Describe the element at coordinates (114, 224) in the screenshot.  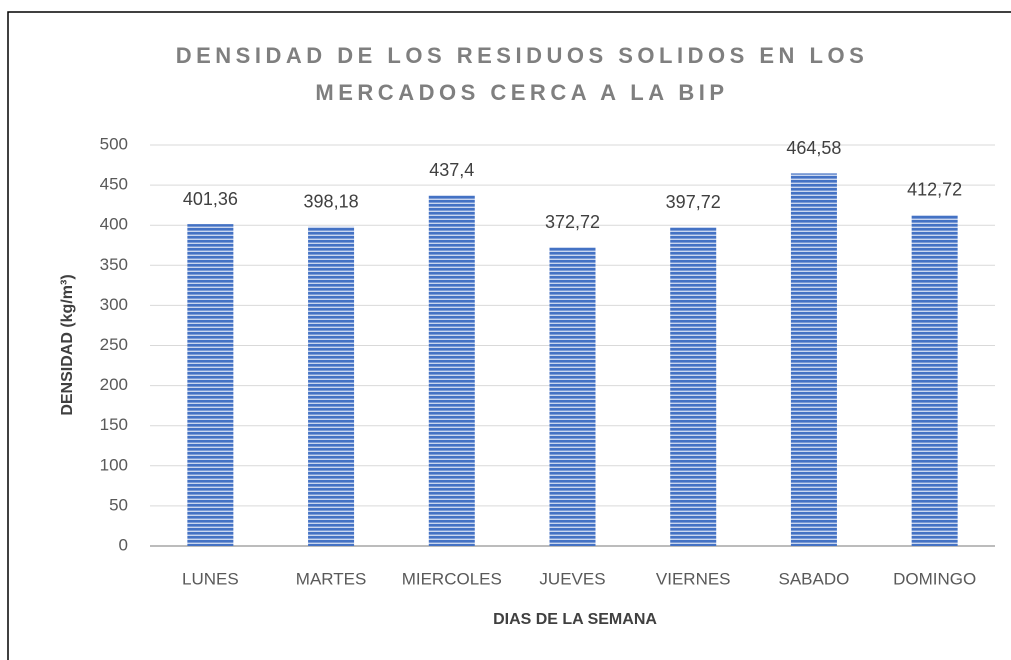
I see `y-tick-label: 400` at that location.